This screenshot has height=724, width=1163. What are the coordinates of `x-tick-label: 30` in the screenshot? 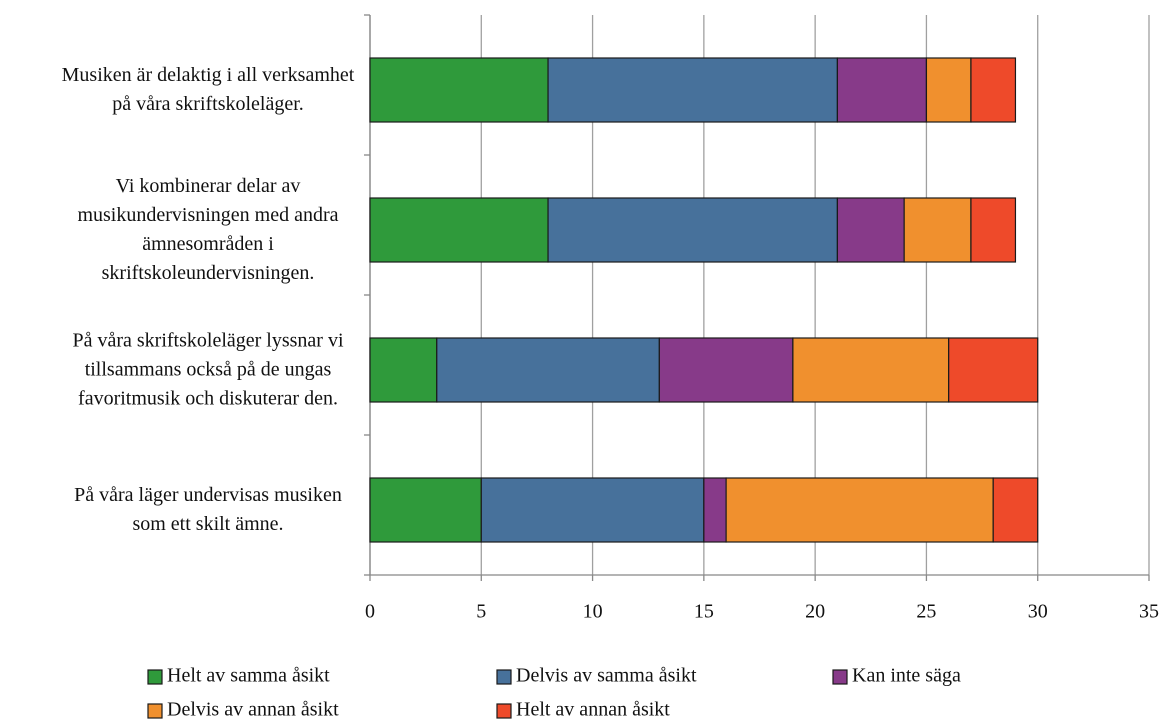 It's located at (1038, 612).